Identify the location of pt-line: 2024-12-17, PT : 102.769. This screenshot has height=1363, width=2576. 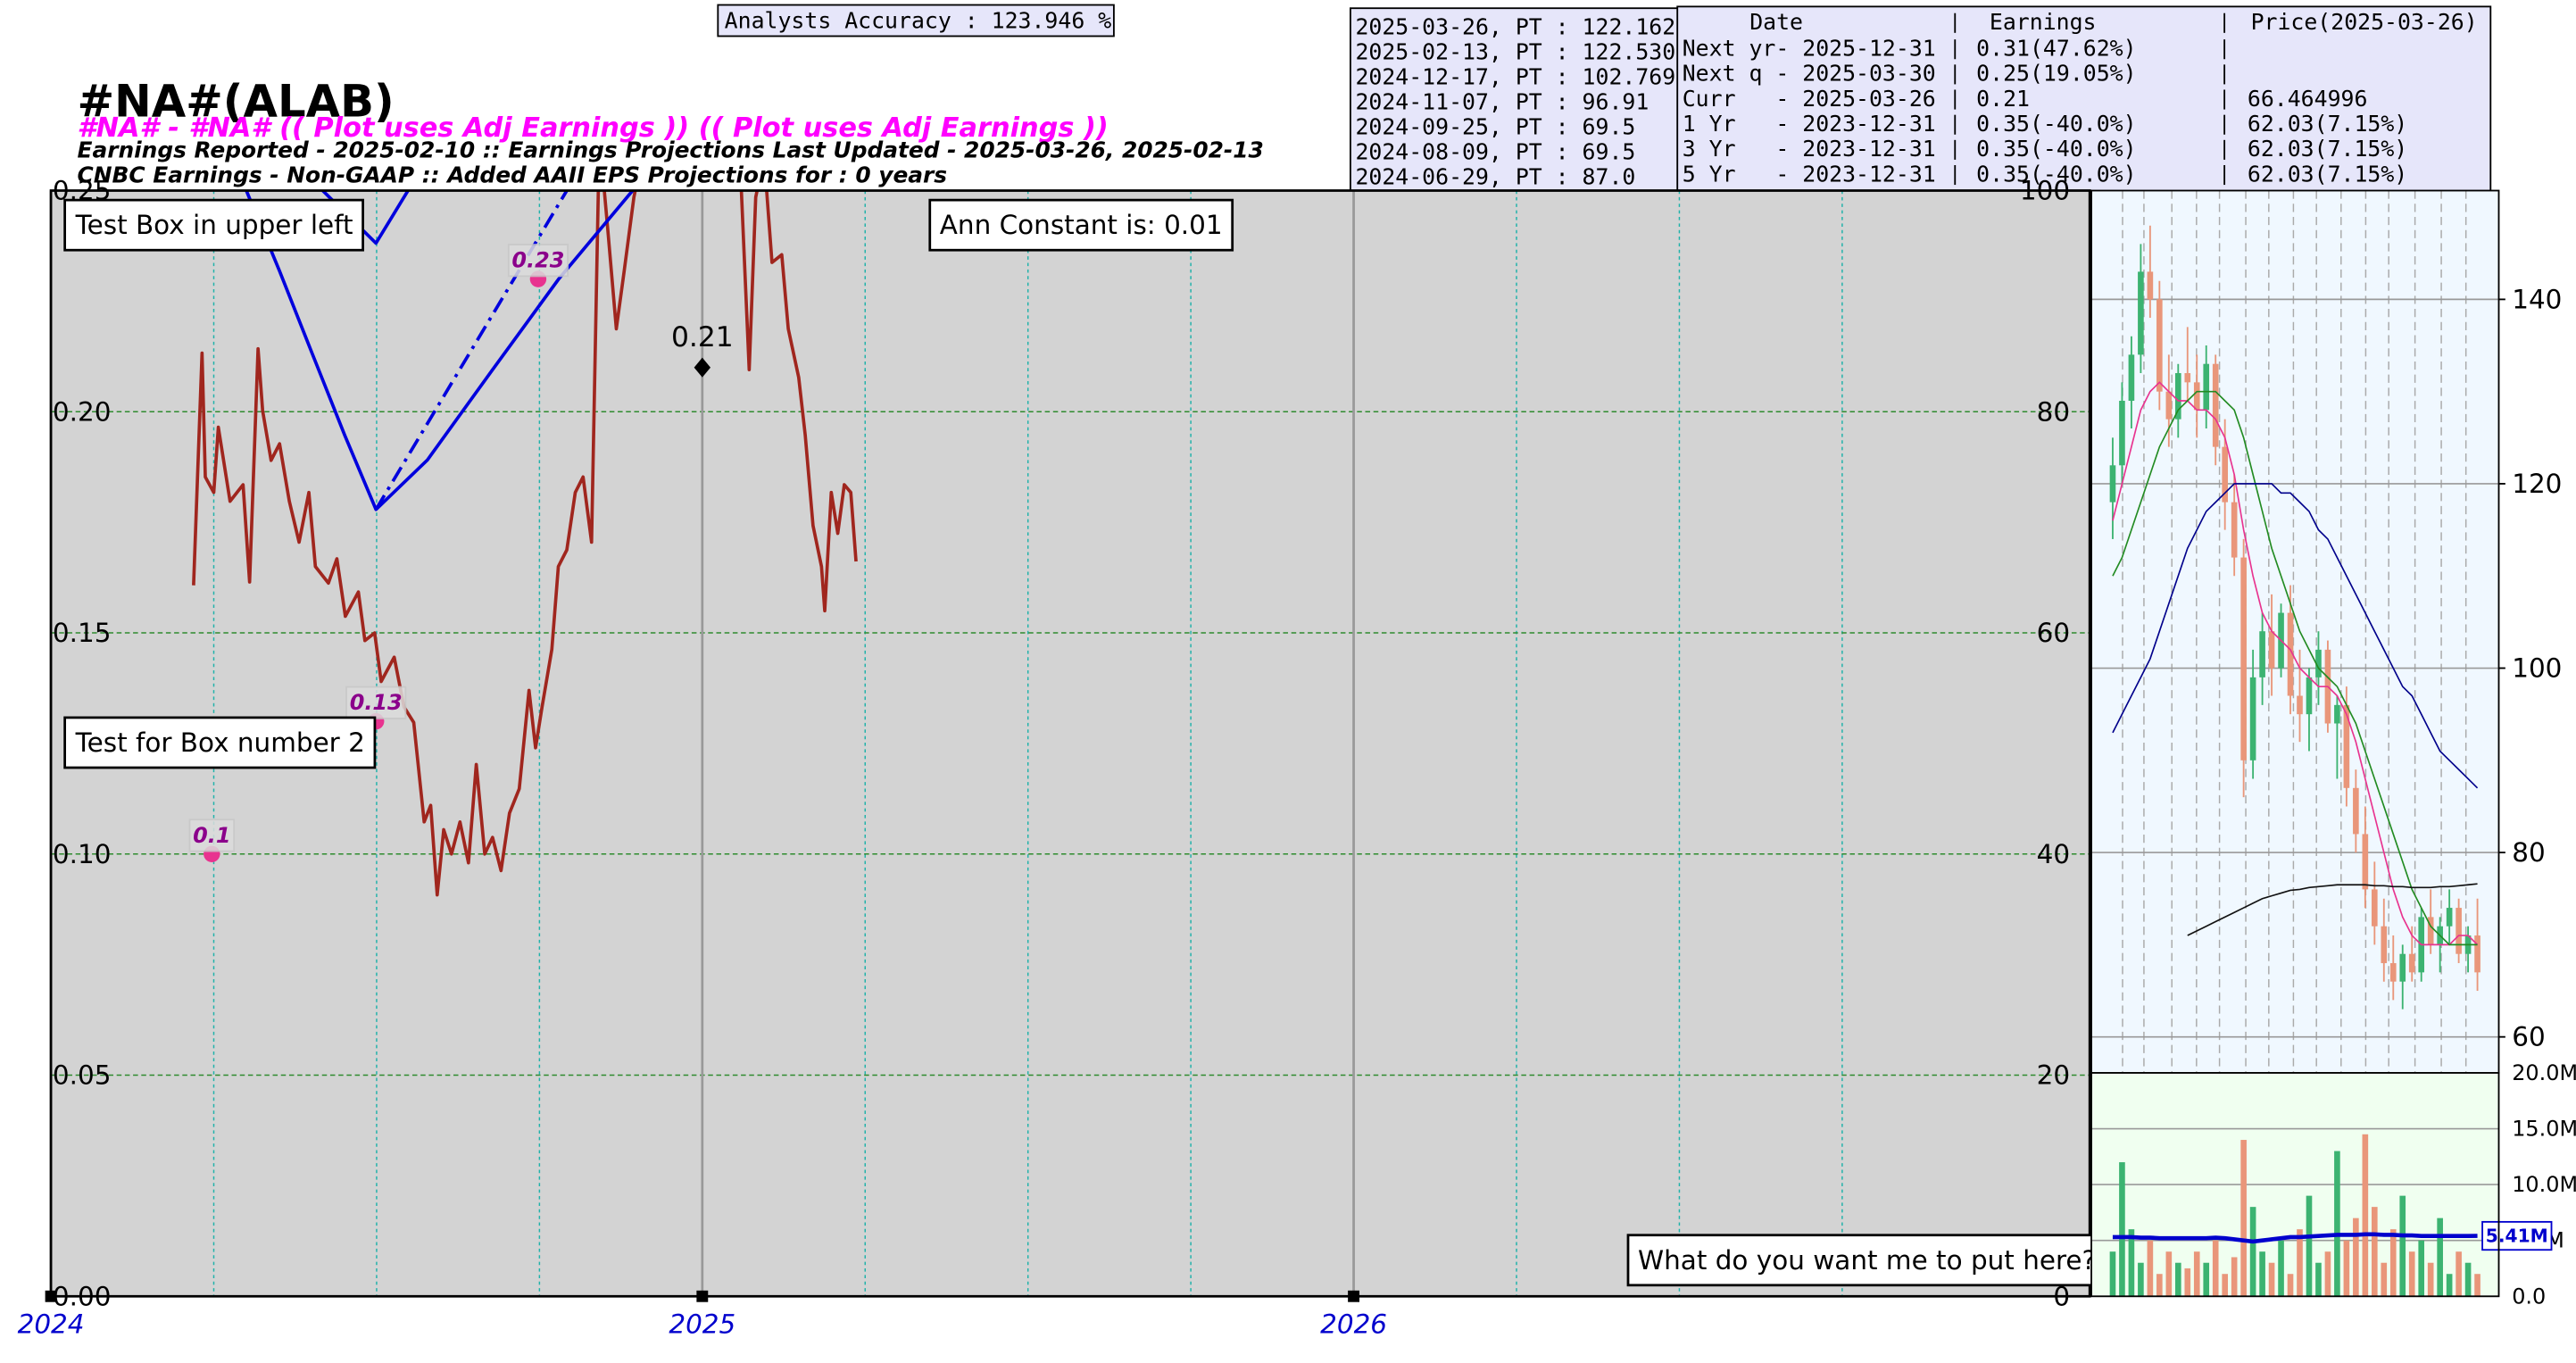
(1515, 77).